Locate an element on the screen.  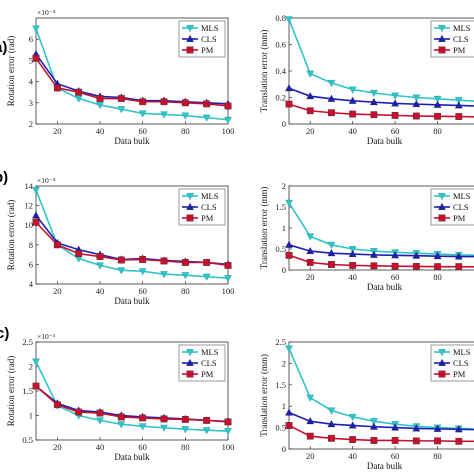
y-axis-label: Rotation error (rad) is located at coordinates (11, 391).